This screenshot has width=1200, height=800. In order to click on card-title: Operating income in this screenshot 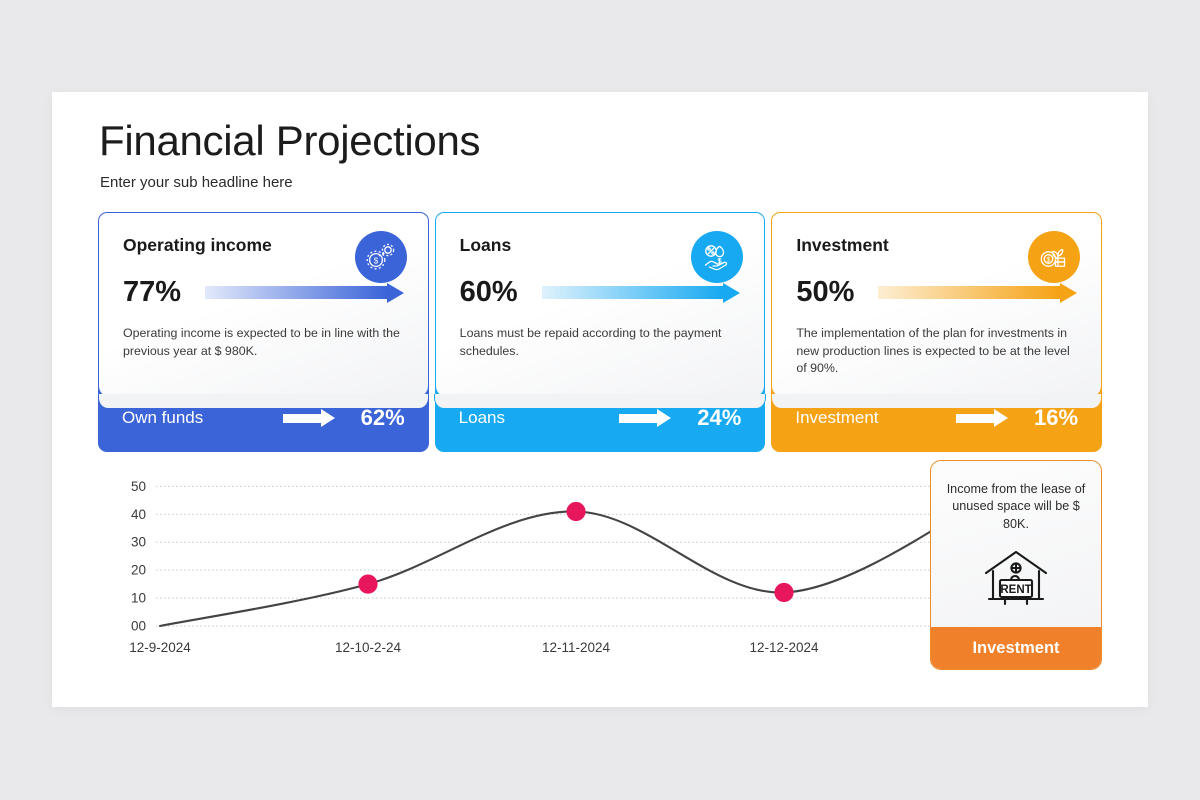, I will do `click(197, 245)`.